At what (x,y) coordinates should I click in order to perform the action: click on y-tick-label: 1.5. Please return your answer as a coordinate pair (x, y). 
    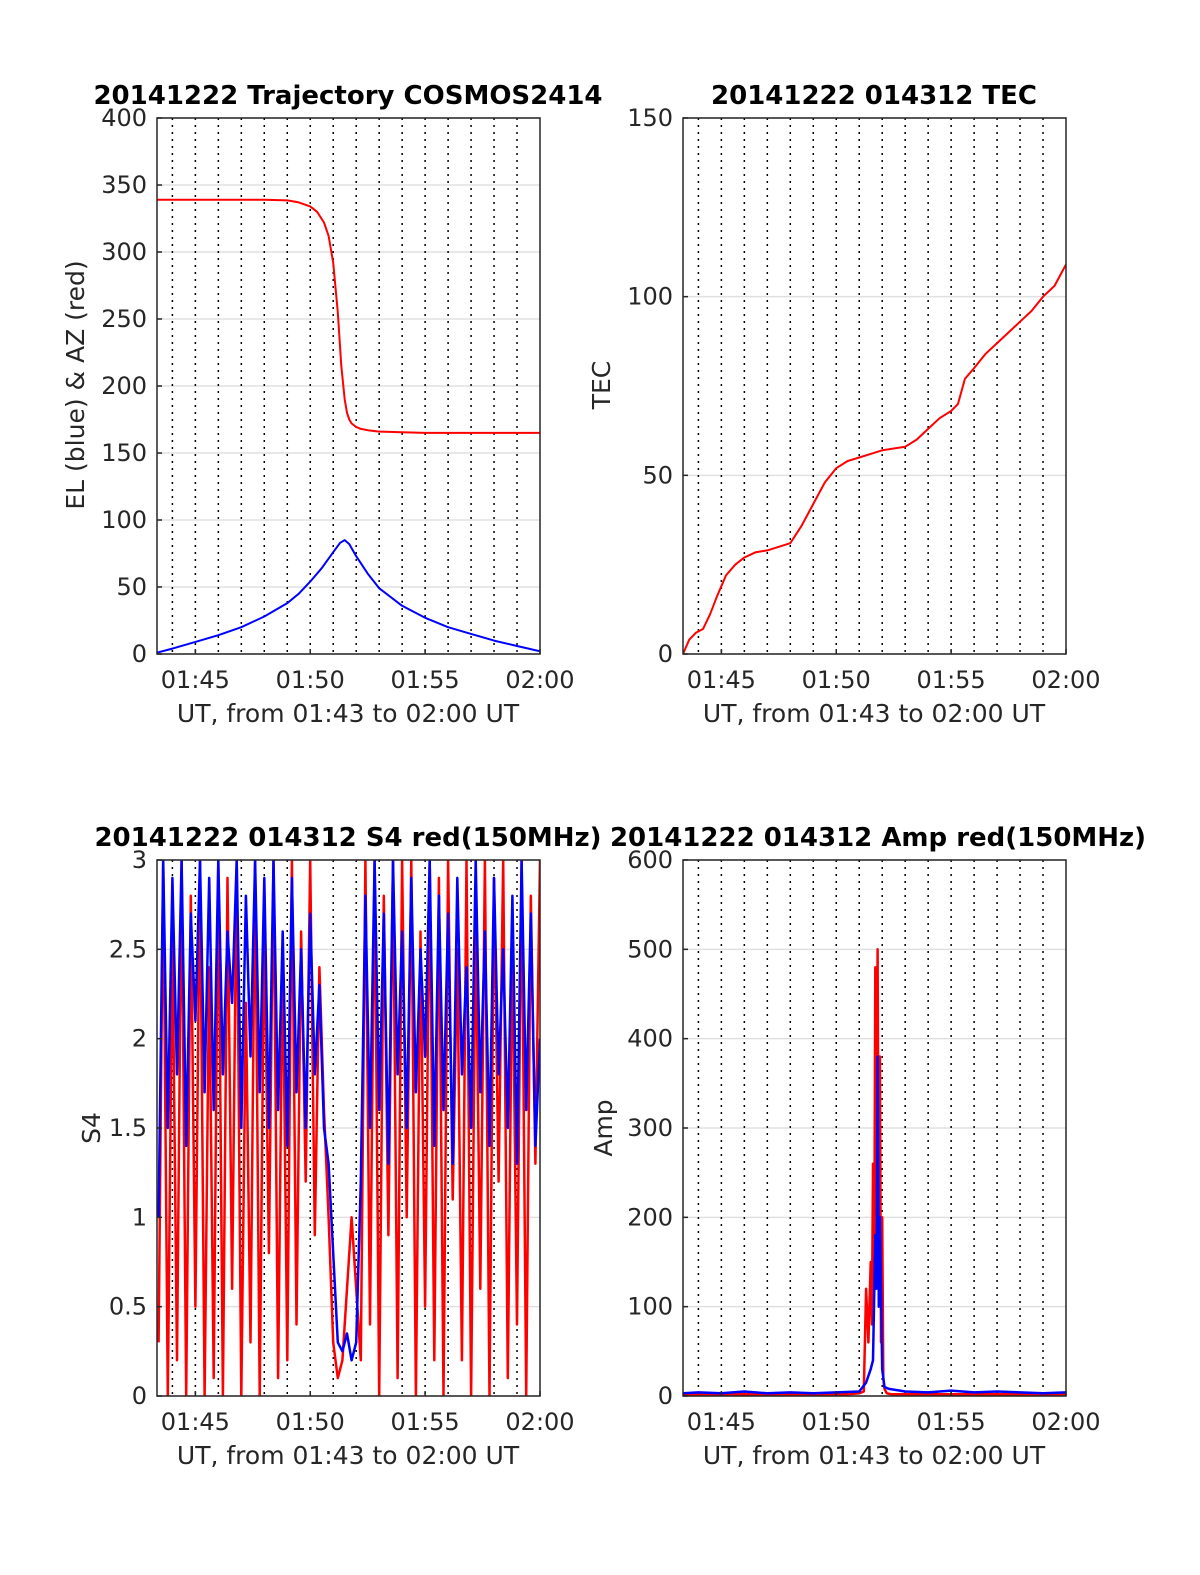
    Looking at the image, I should click on (128, 1128).